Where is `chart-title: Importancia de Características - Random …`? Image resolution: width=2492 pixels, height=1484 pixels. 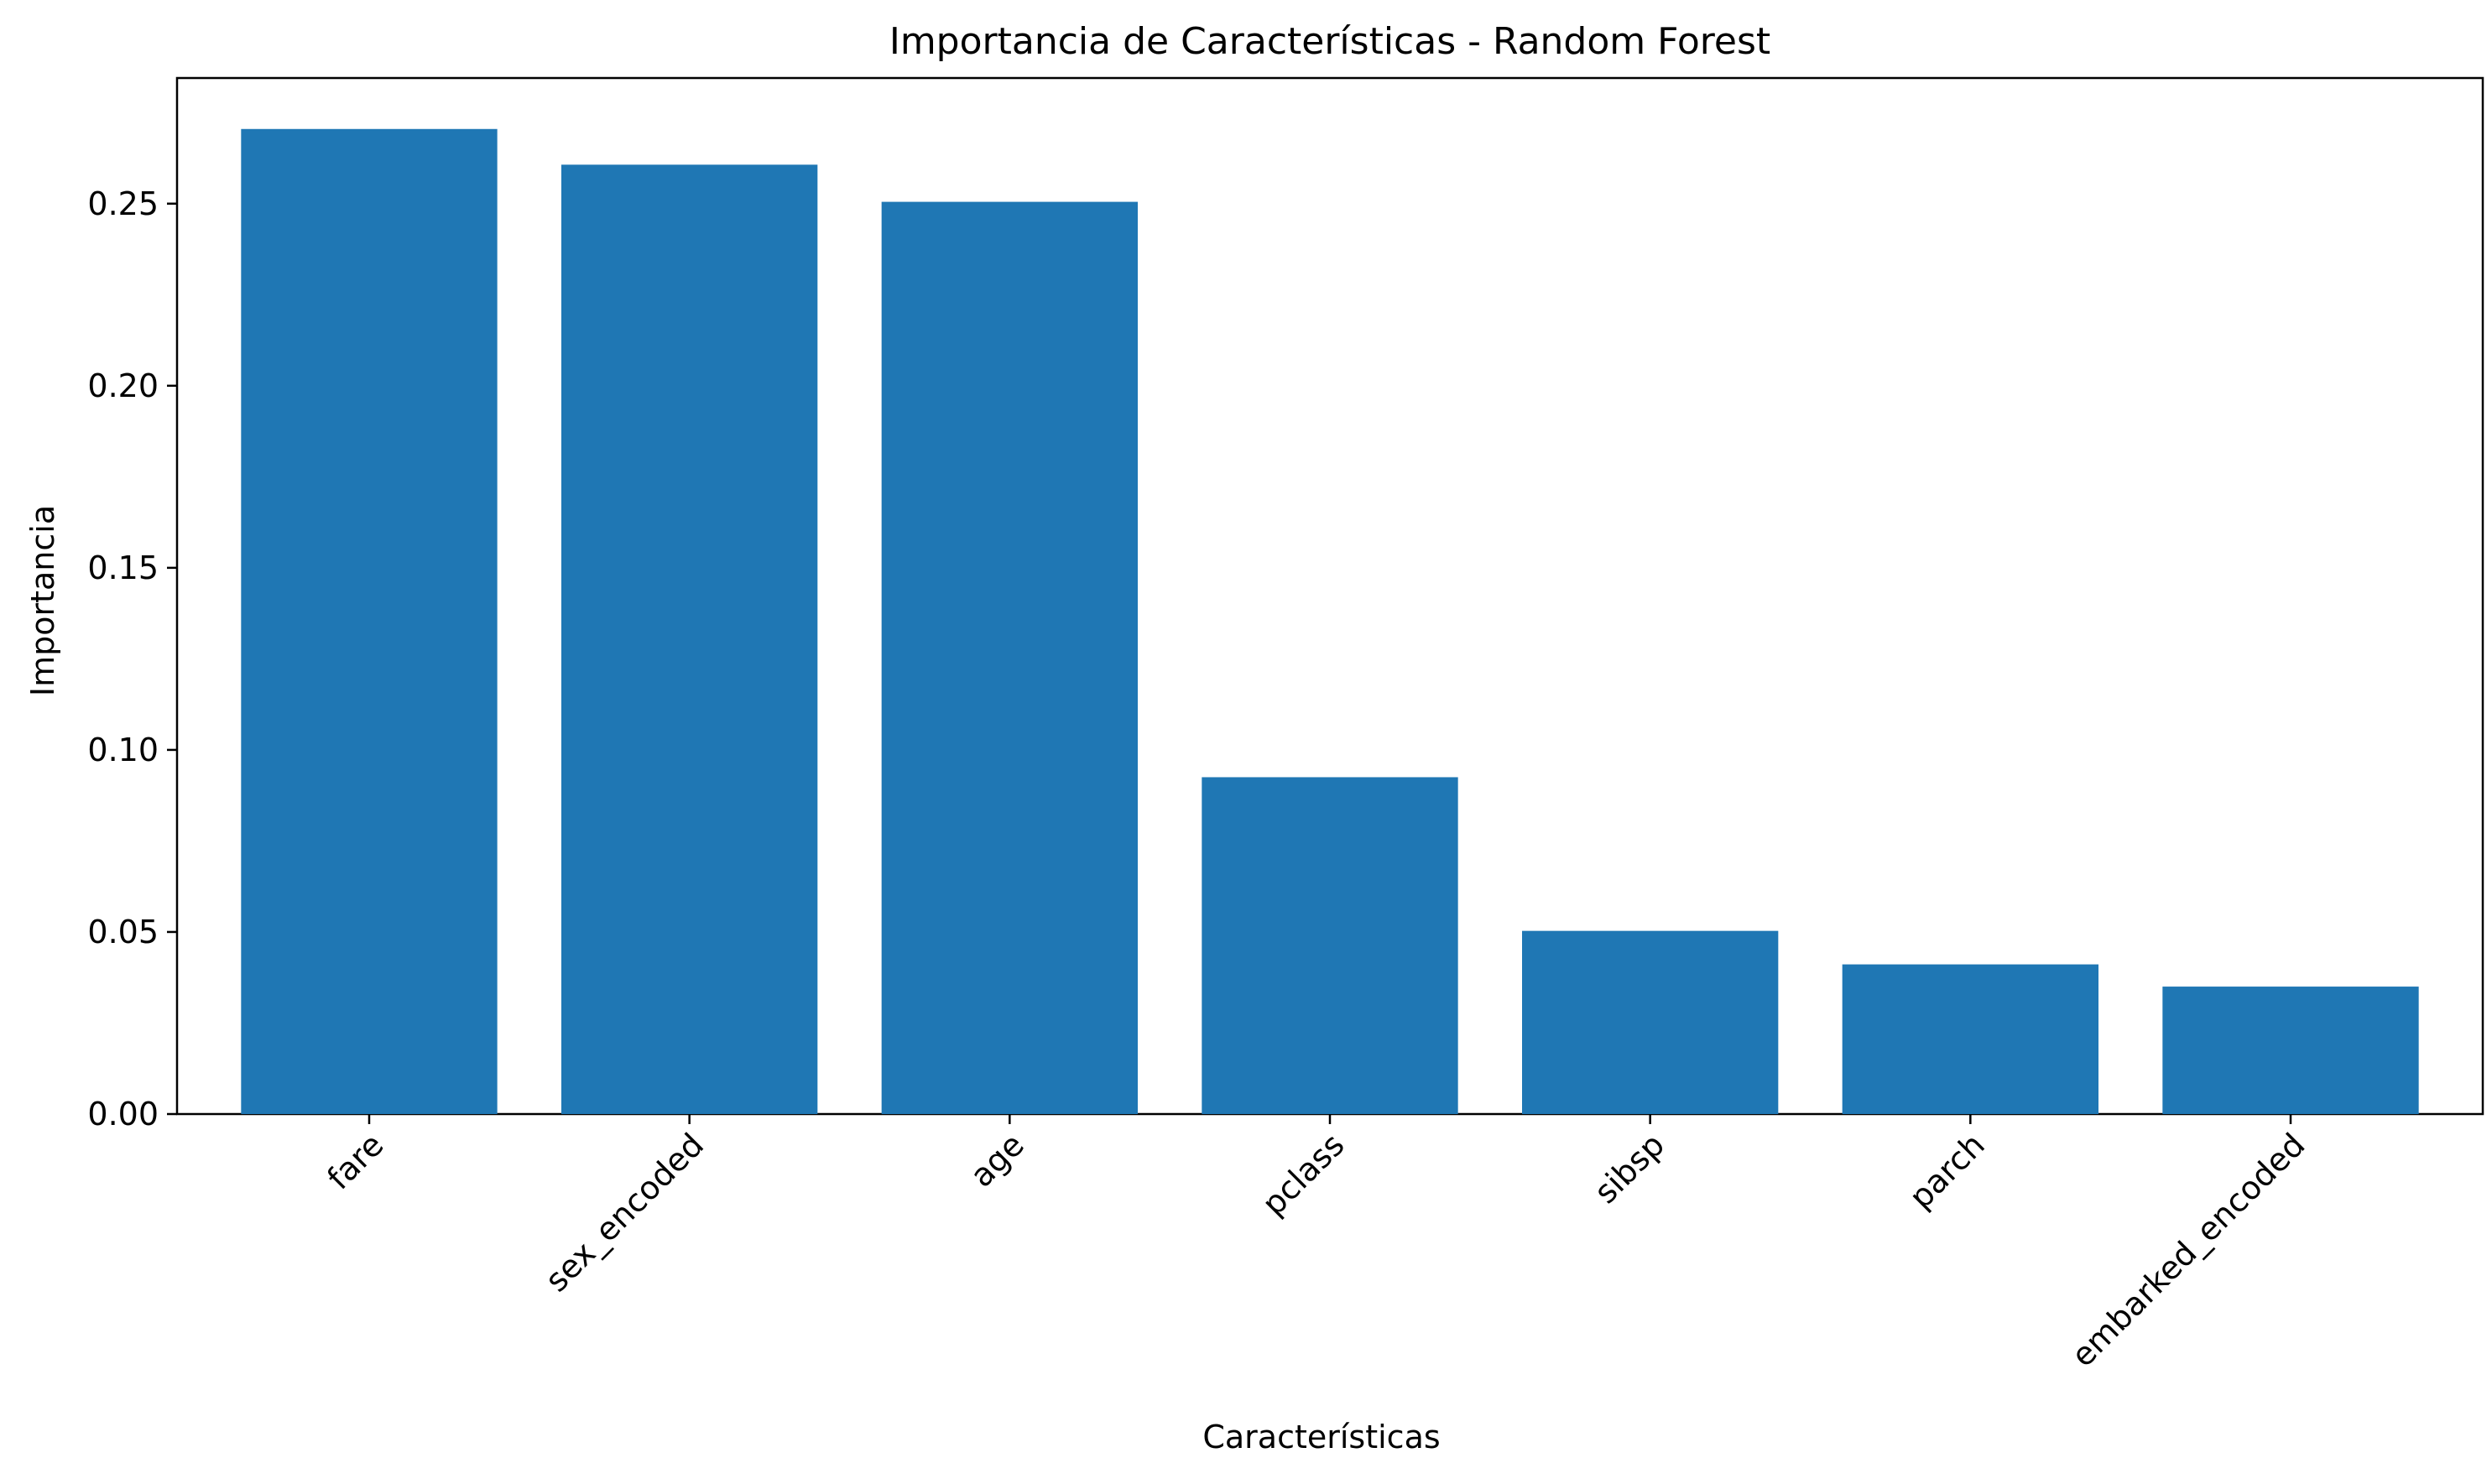 chart-title: Importancia de Características - Random … is located at coordinates (1329, 41).